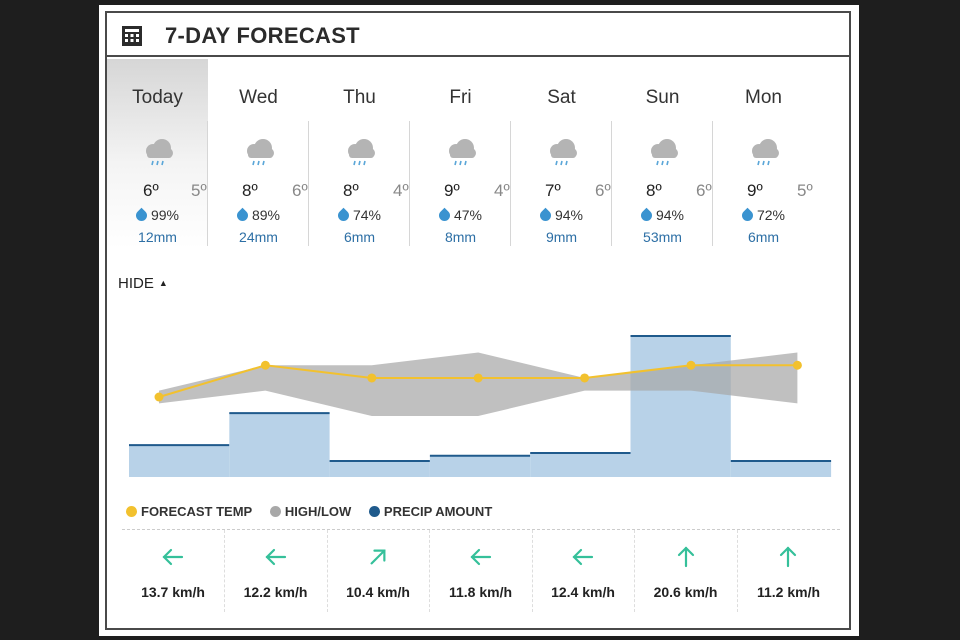  Describe the element at coordinates (258, 237) in the screenshot. I see `precip-amount: 24mm` at that location.